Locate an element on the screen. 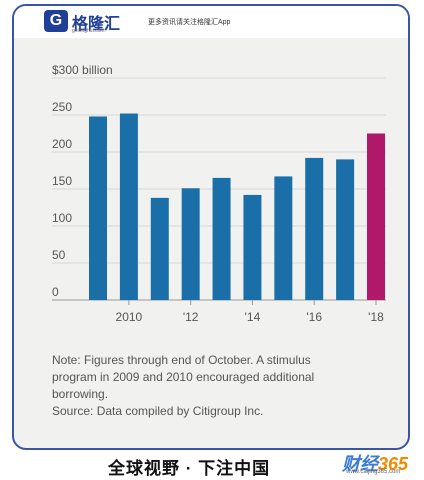  source-line: Source: Data compiled by Citigroup Inc. is located at coordinates (158, 411).